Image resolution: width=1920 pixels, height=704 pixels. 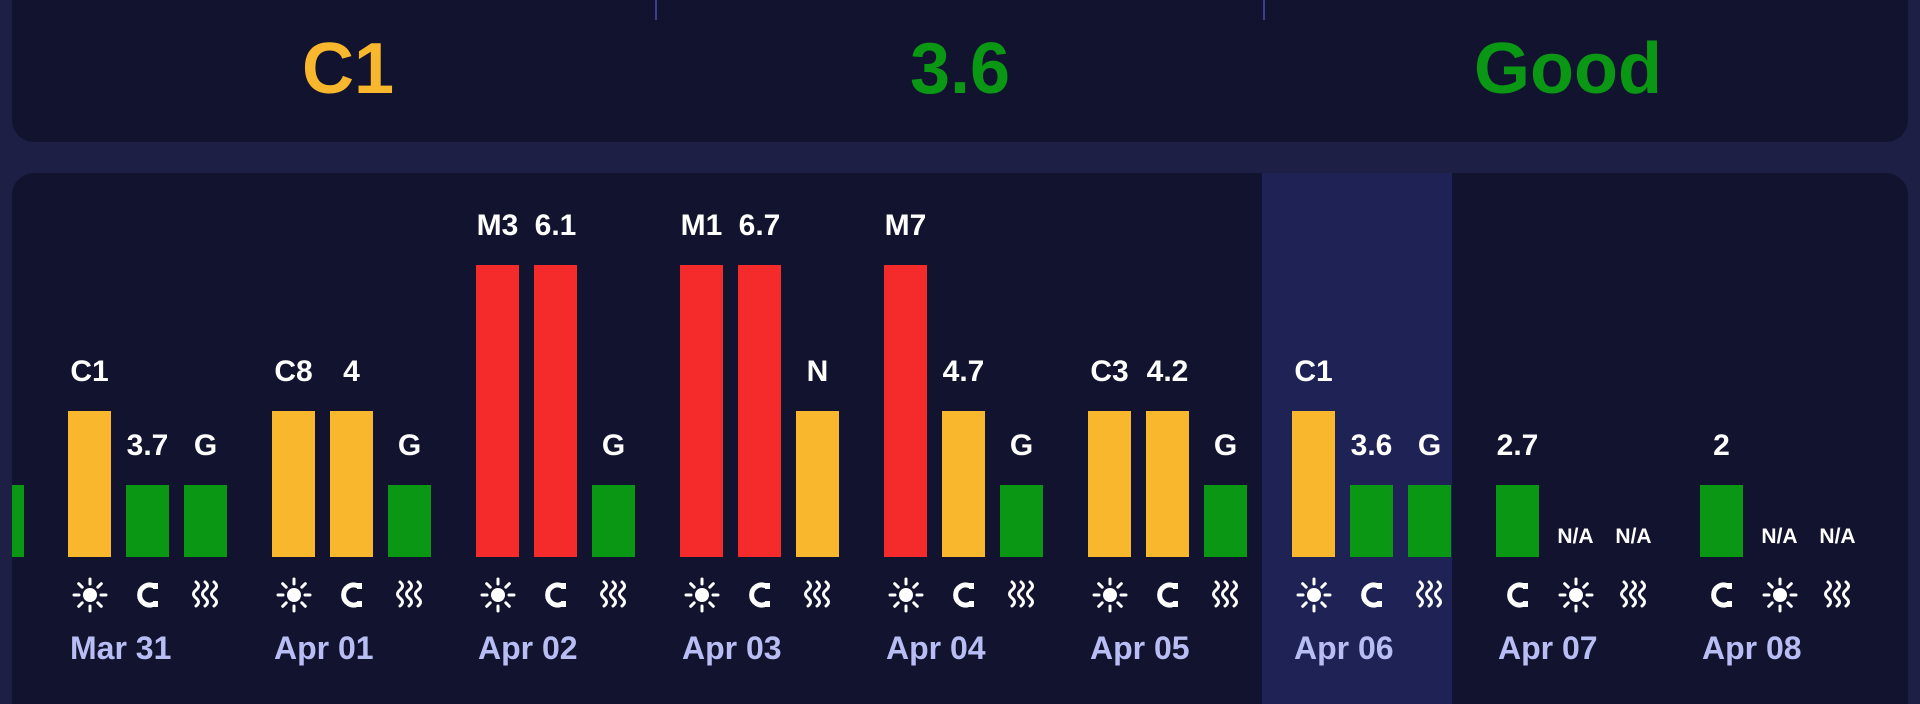 What do you see at coordinates (759, 225) in the screenshot?
I see `bar-value-label: 6.7` at bounding box center [759, 225].